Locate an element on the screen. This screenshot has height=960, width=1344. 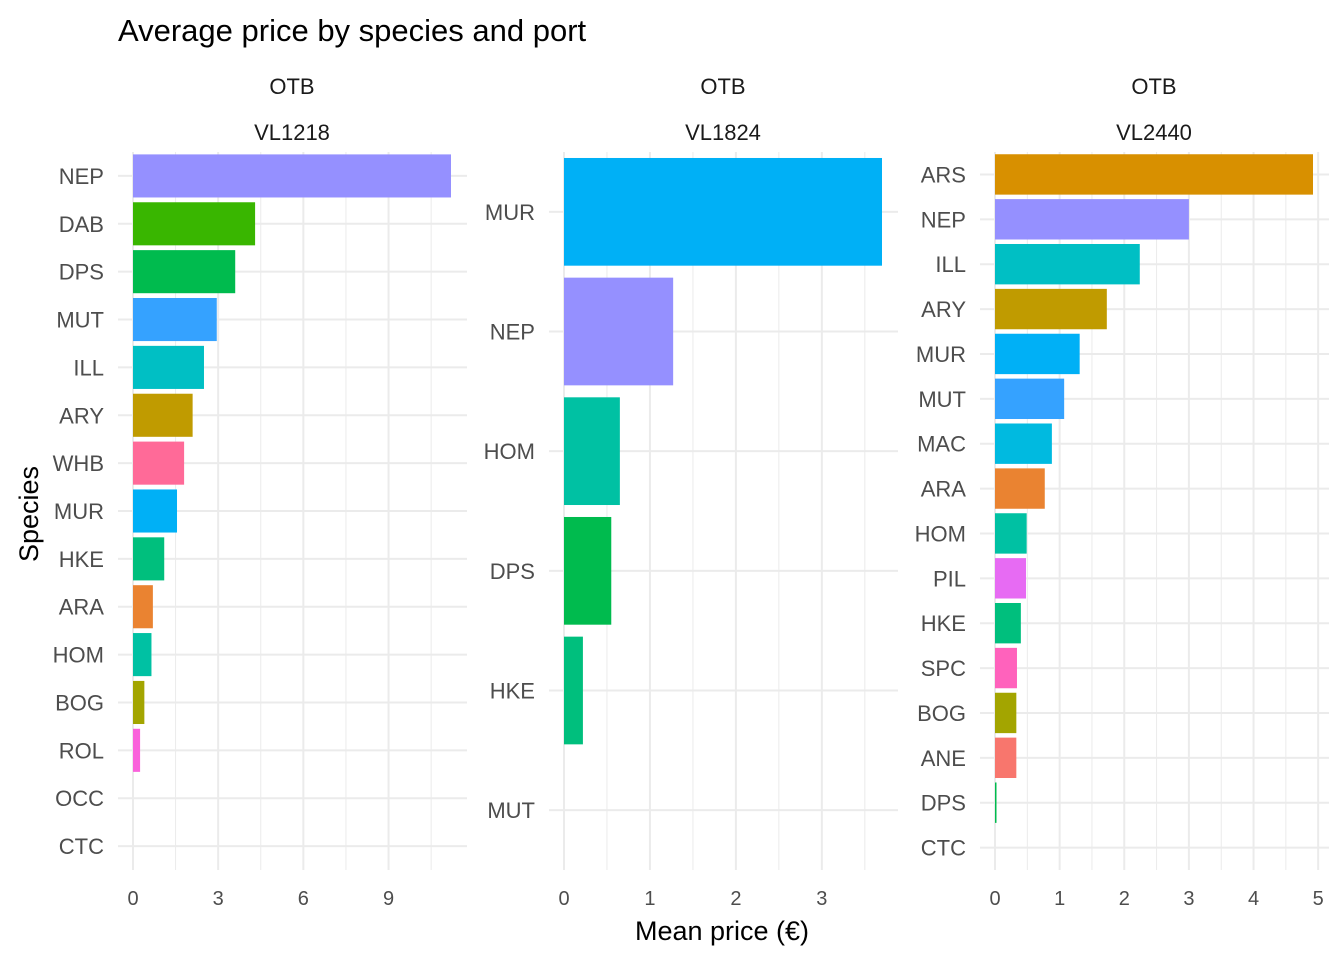
x-tick-label: 9 is located at coordinates (388, 899).